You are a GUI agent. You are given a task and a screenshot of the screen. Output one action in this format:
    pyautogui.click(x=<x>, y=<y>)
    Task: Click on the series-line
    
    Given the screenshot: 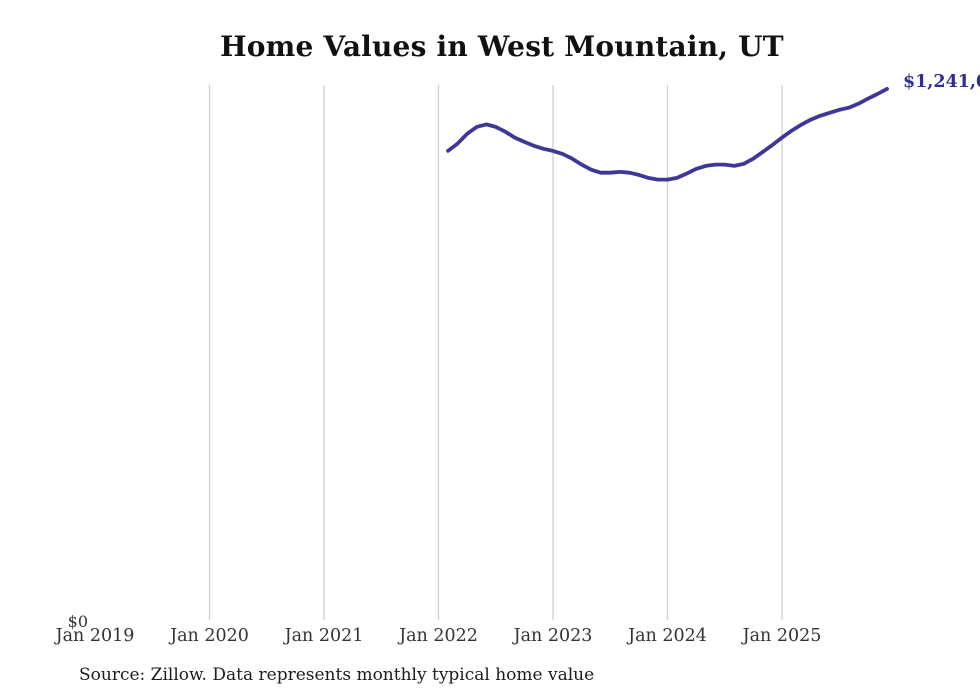 What is the action you would take?
    pyautogui.click(x=667, y=134)
    